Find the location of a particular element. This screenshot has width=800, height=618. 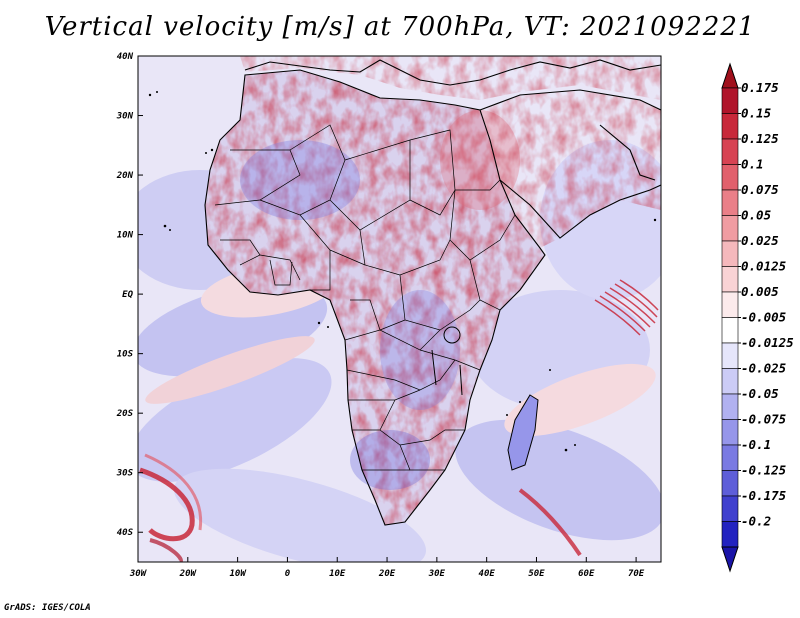

colorbar-label: 0.005 is located at coordinates (760, 291).